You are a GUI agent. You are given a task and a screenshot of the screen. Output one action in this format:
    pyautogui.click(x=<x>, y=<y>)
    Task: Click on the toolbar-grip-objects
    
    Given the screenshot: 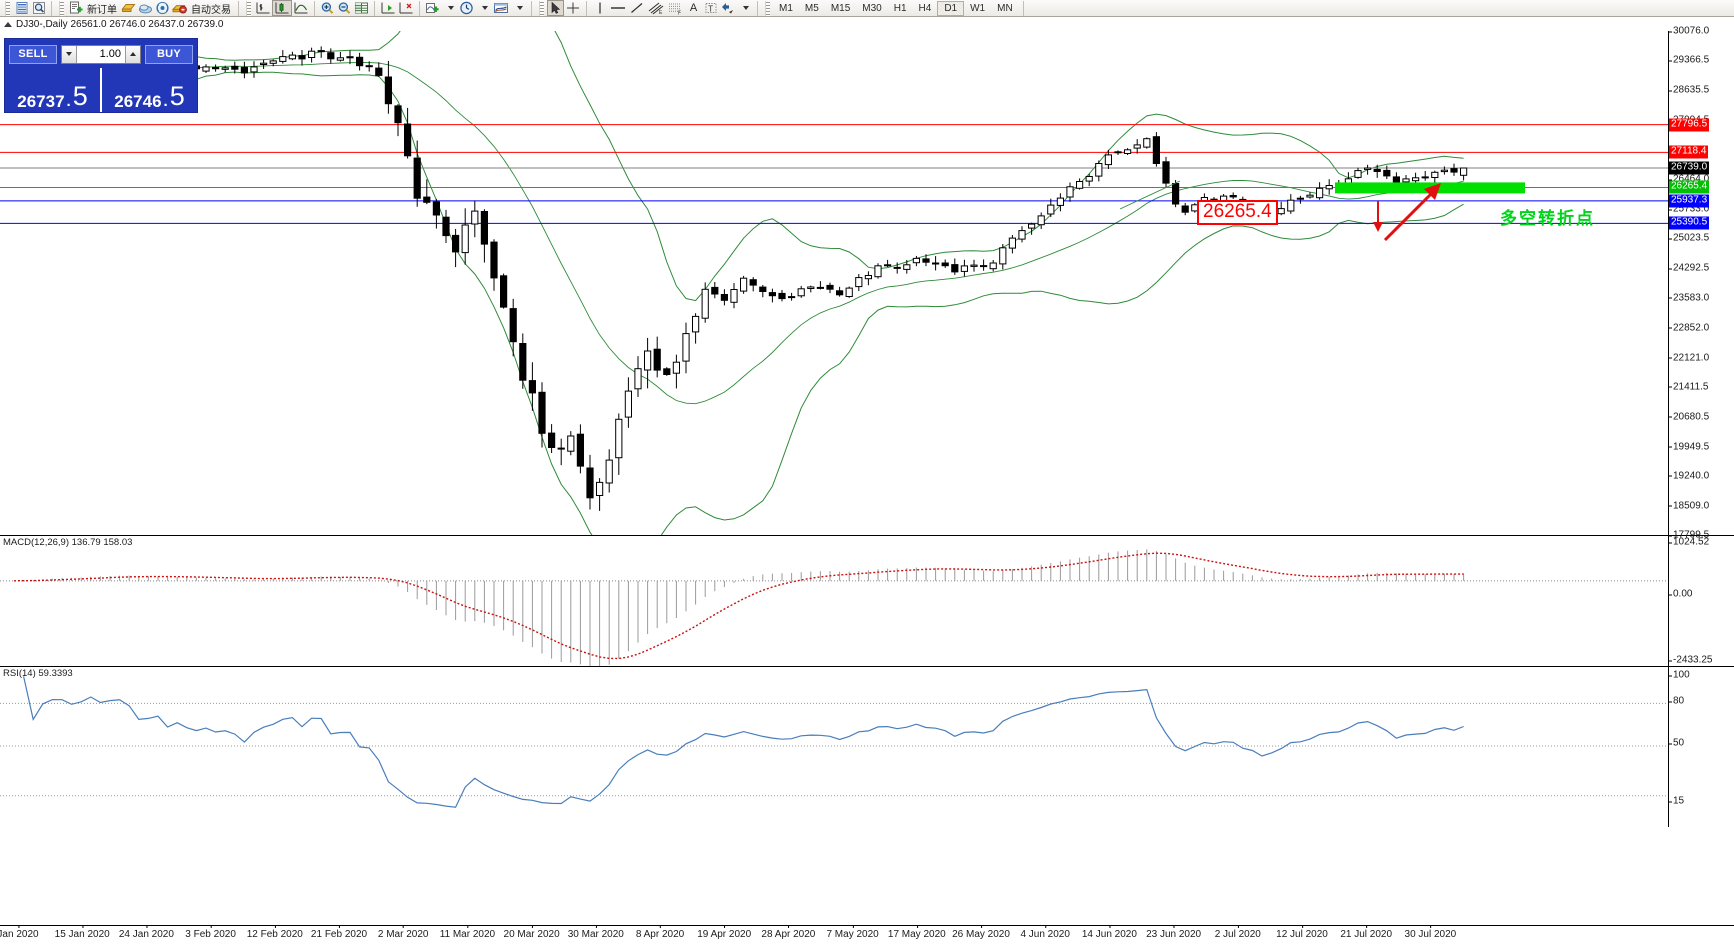 What is the action you would take?
    pyautogui.click(x=541, y=8)
    